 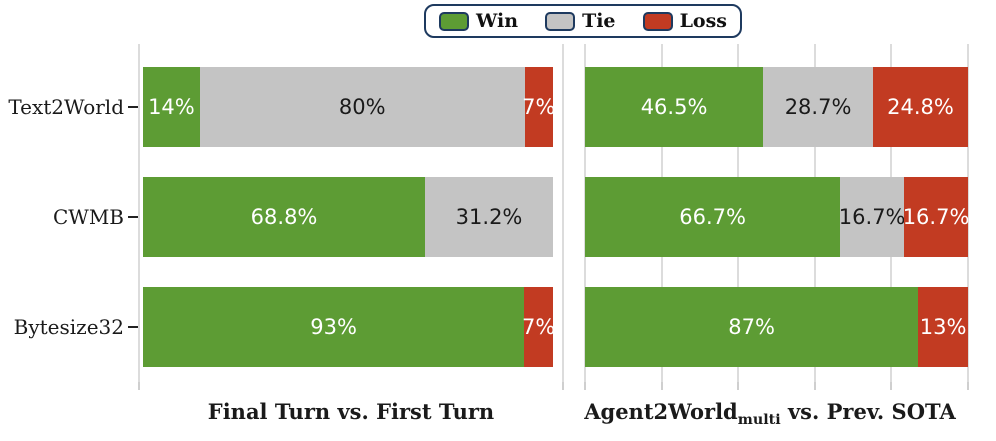 I want to click on legend-swatch-win-icon, so click(x=454, y=21).